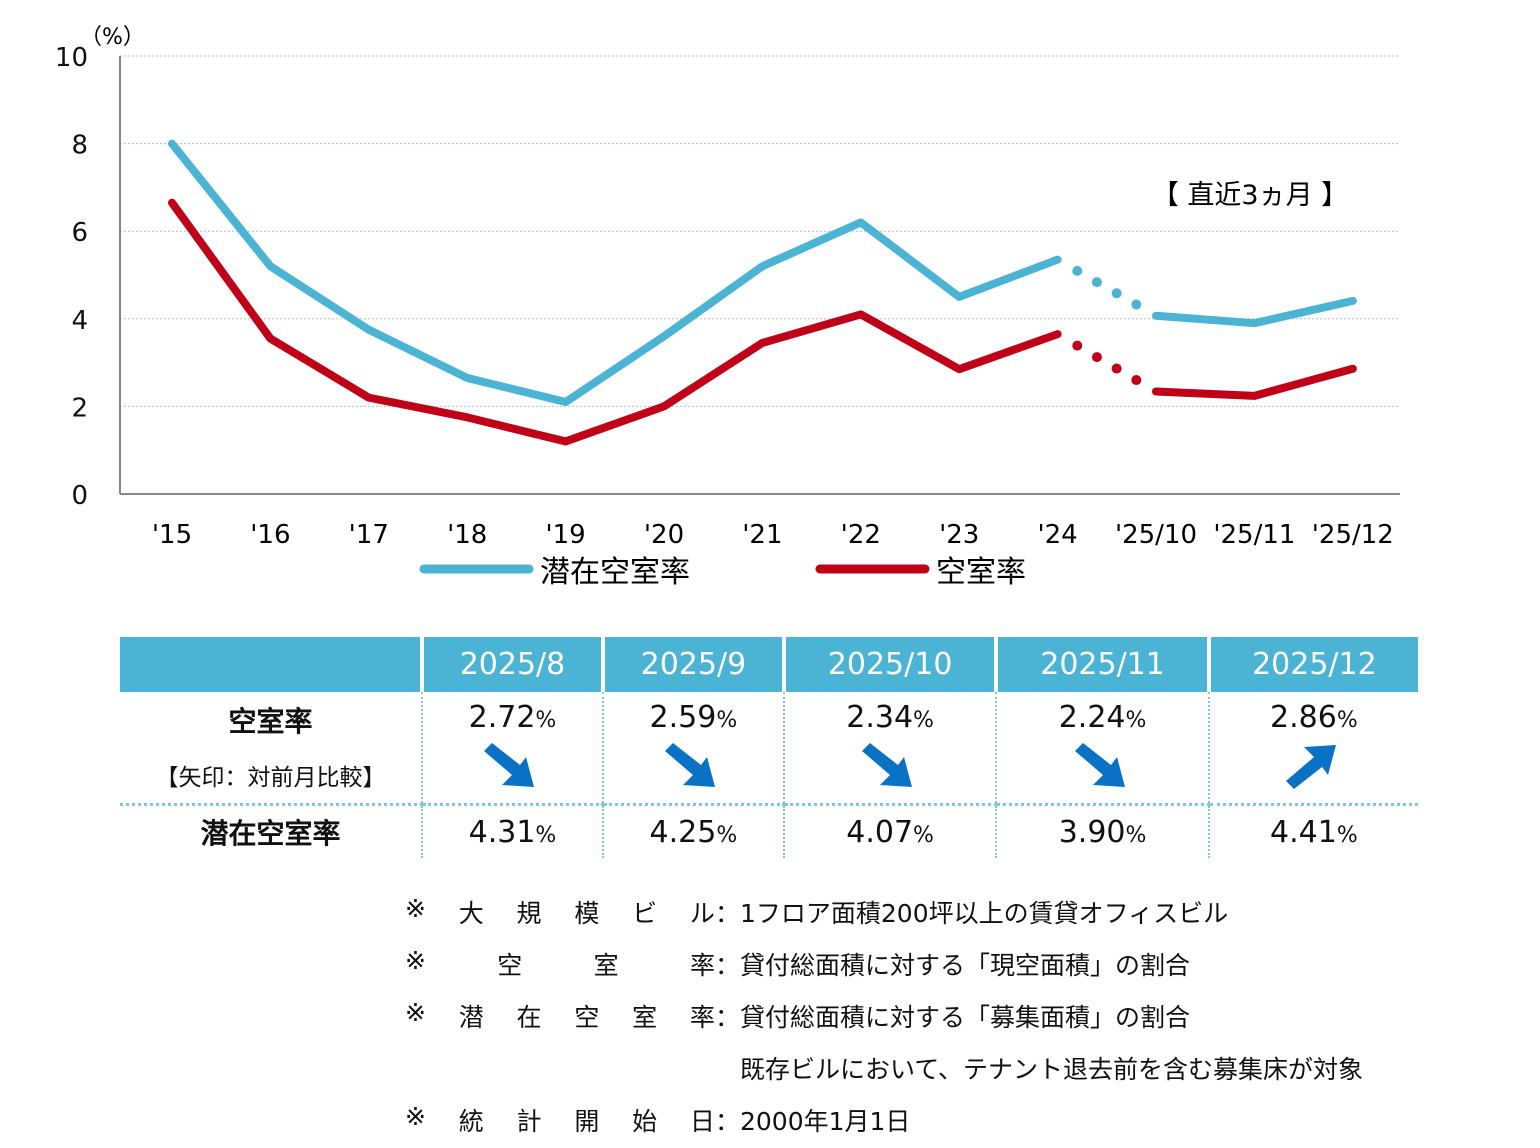 This screenshot has width=1540, height=1148. I want to click on footnote: ※ 大規模ビル： 1フロア面積200坪以上の賃貸オフィスビル, so click(817, 911).